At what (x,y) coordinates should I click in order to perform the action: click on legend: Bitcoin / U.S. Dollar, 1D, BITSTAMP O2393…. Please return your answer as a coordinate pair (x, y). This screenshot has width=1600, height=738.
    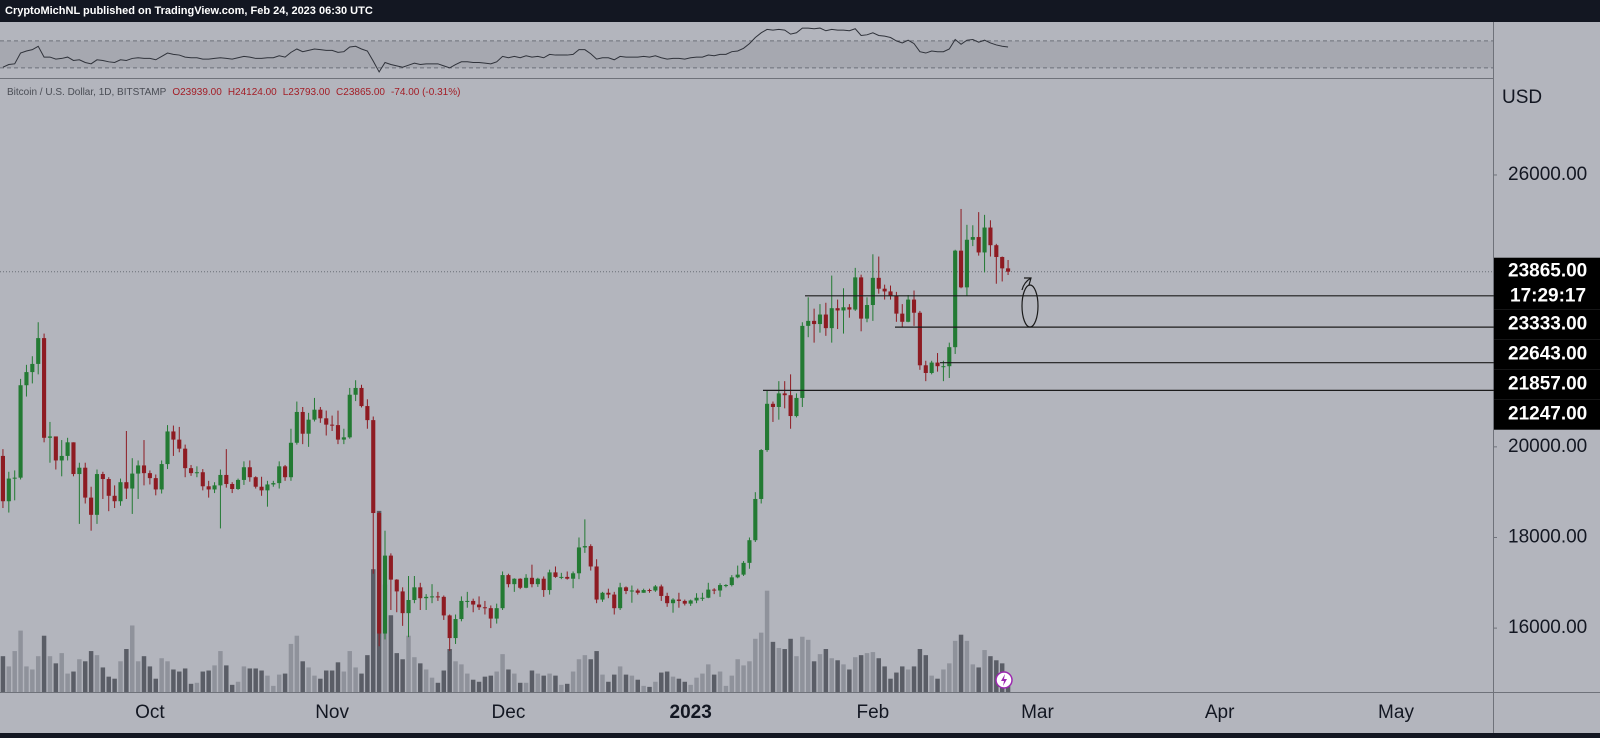
    Looking at the image, I should click on (233, 92).